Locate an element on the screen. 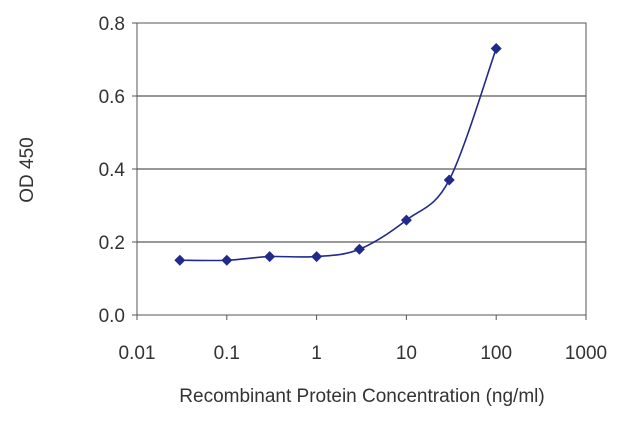  y-tick-label: 0.6 is located at coordinates (112, 97).